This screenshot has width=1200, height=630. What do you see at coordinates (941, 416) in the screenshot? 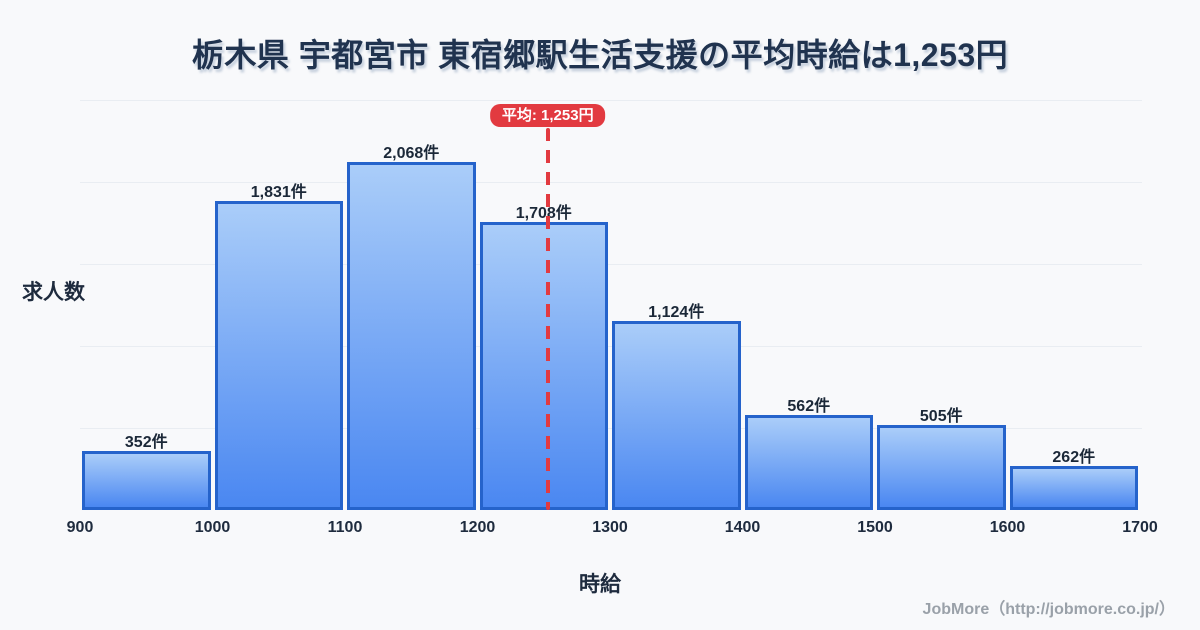
I see `bar-value-label: 505件` at bounding box center [941, 416].